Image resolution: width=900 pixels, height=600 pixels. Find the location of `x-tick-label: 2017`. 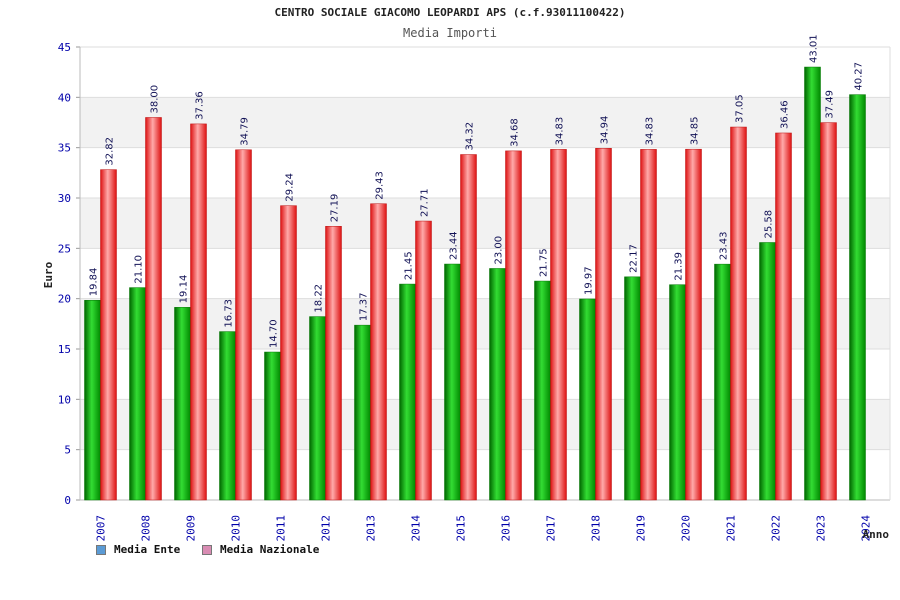

x-tick-label: 2017 is located at coordinates (551, 528).